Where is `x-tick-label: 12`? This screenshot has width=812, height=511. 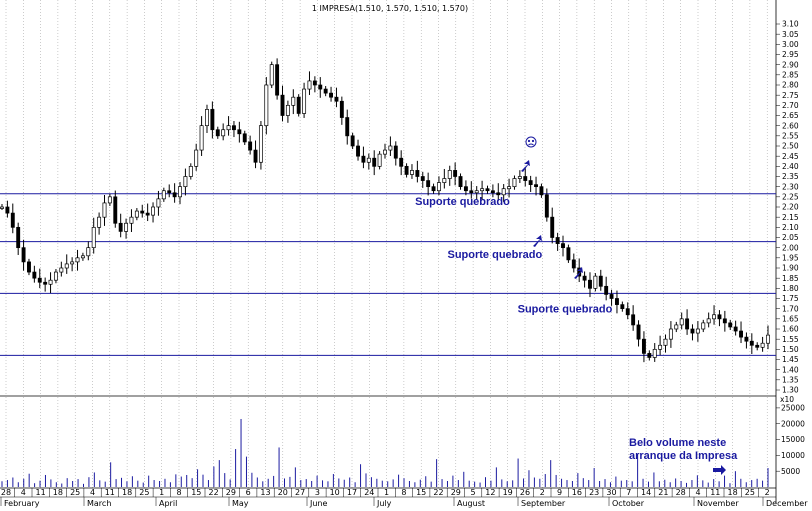
x-tick-label: 12 is located at coordinates (490, 492).